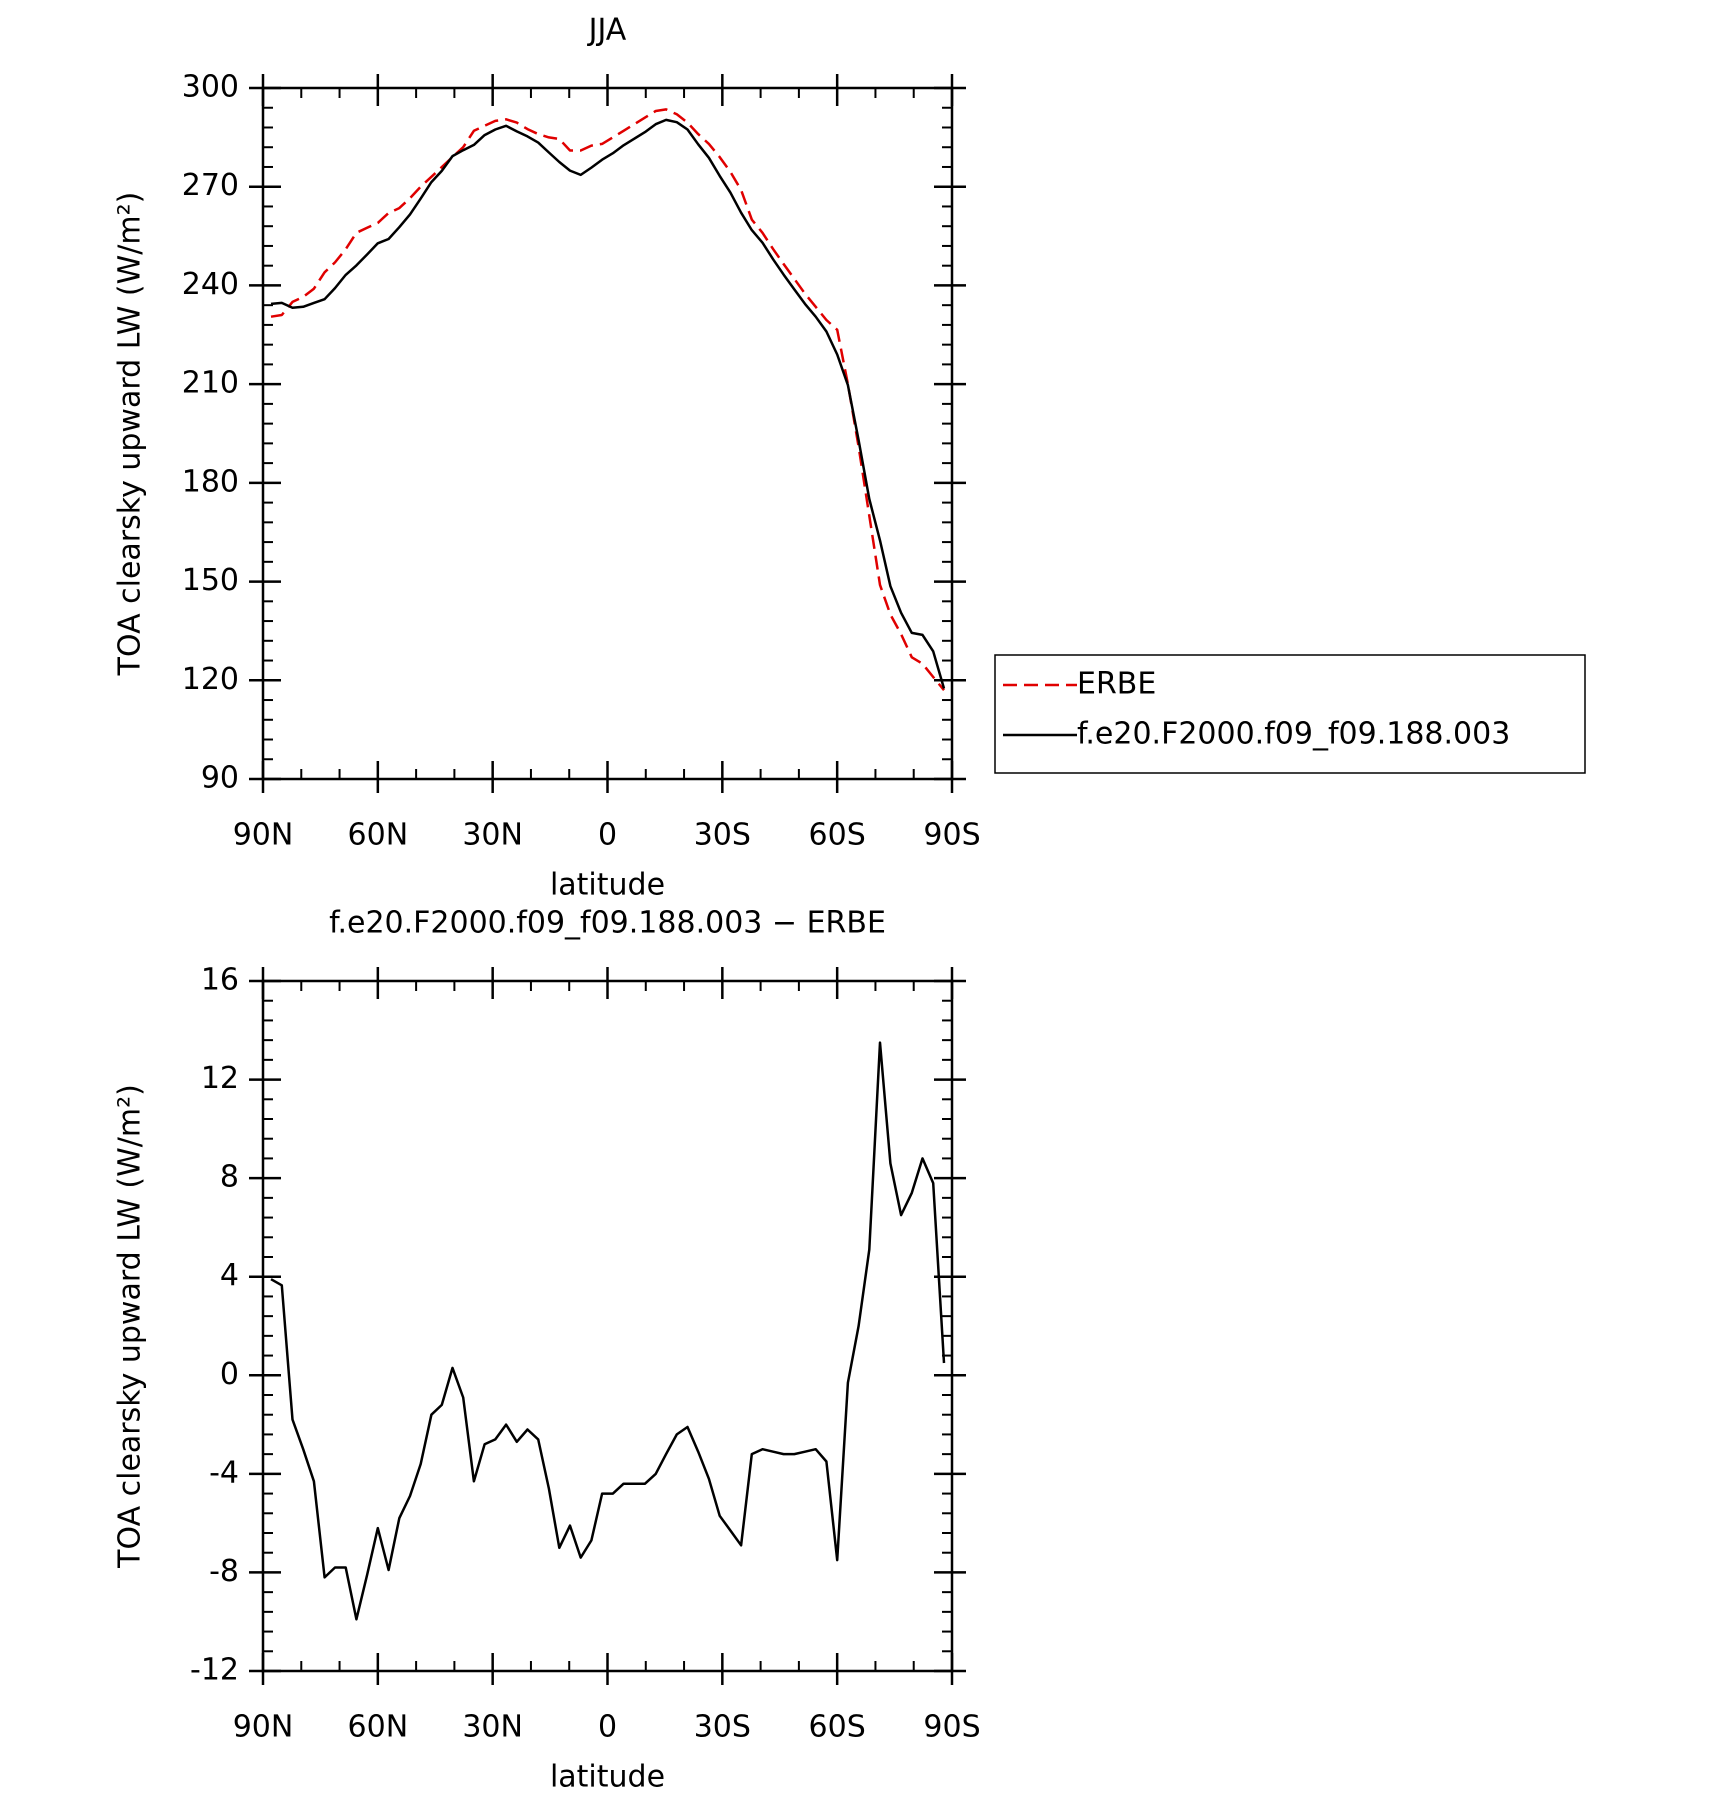 This screenshot has width=1710, height=1805. What do you see at coordinates (1290, 714) in the screenshot?
I see `legend-box` at bounding box center [1290, 714].